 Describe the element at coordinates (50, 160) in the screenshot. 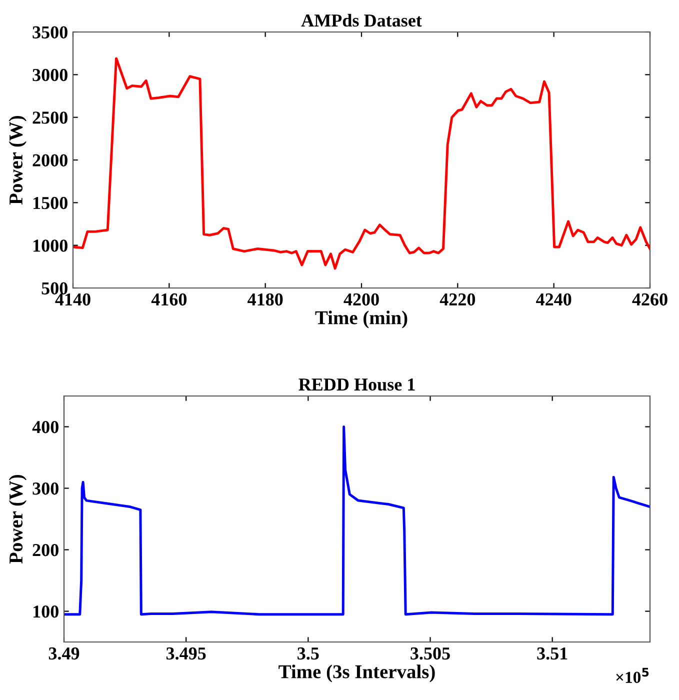

I see `y-tick-label: 2000` at that location.